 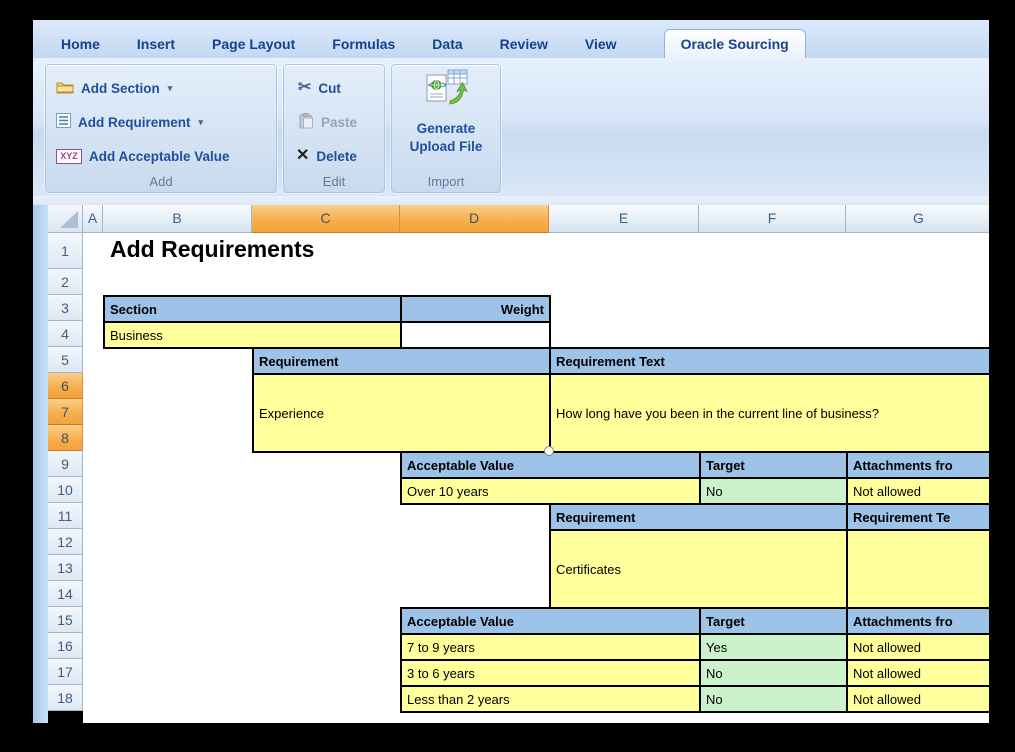 What do you see at coordinates (507, 737) in the screenshot?
I see `bottom-border` at bounding box center [507, 737].